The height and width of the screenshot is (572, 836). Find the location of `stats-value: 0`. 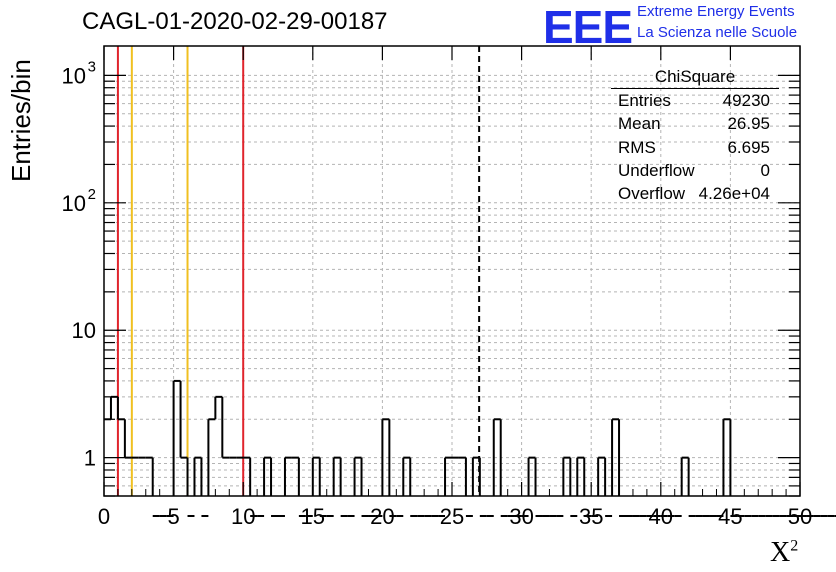

stats-value: 0 is located at coordinates (765, 170).